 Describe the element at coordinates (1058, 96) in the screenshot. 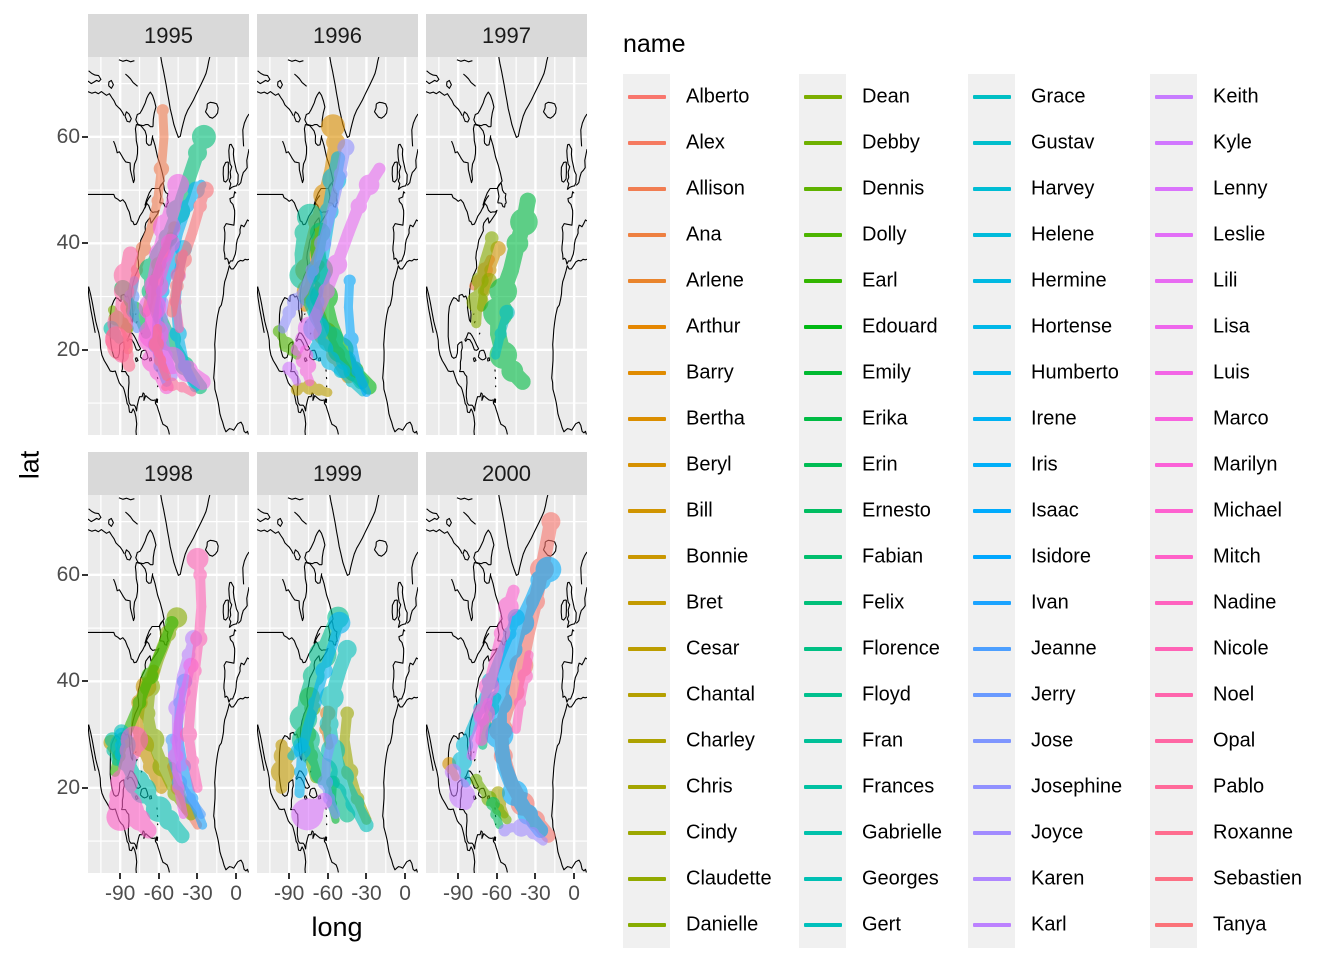

I see `legend-label-Grace: Grace` at that location.